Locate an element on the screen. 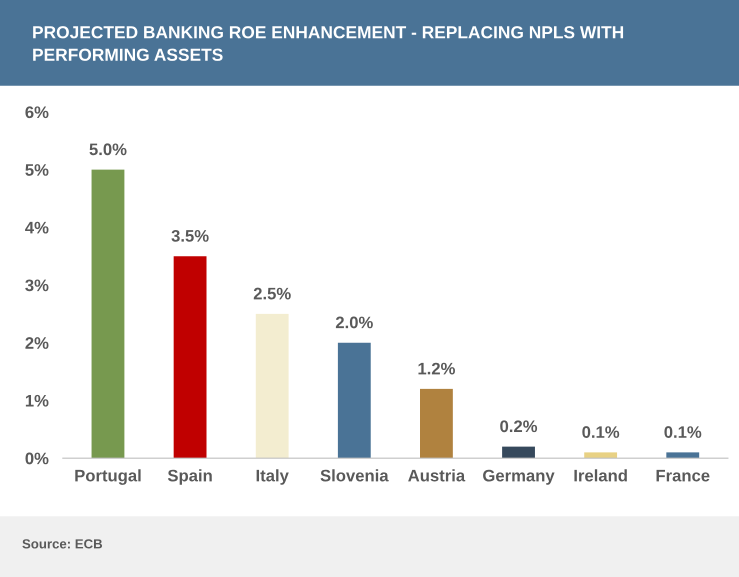 This screenshot has height=577, width=739. data-label: 2.5% is located at coordinates (272, 294).